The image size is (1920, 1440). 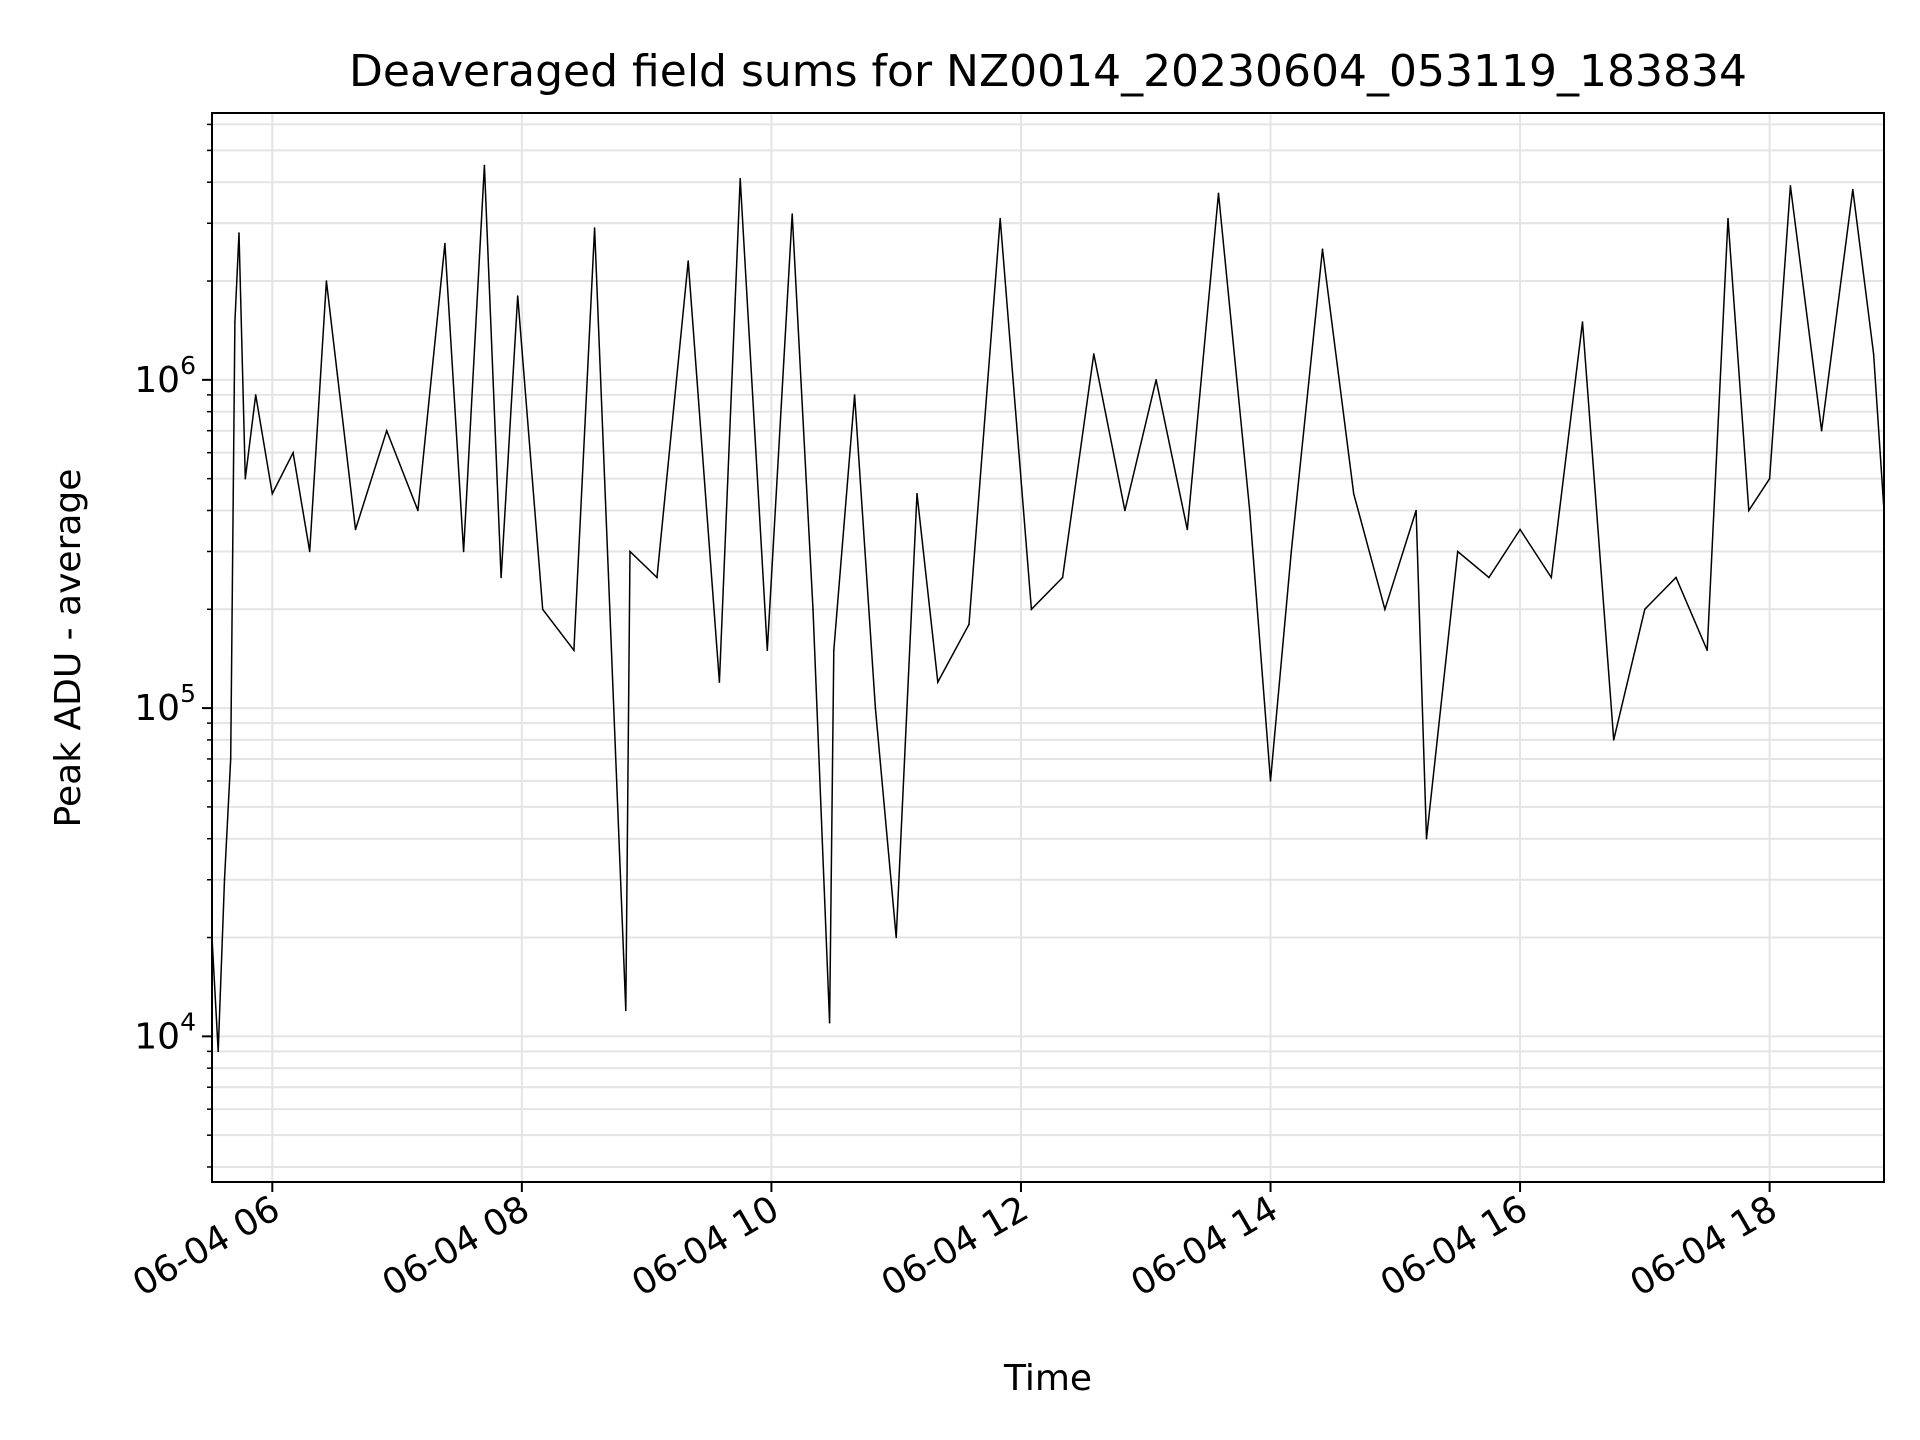 What do you see at coordinates (68, 648) in the screenshot?
I see `y-axis-label: Peak ADU - average` at bounding box center [68, 648].